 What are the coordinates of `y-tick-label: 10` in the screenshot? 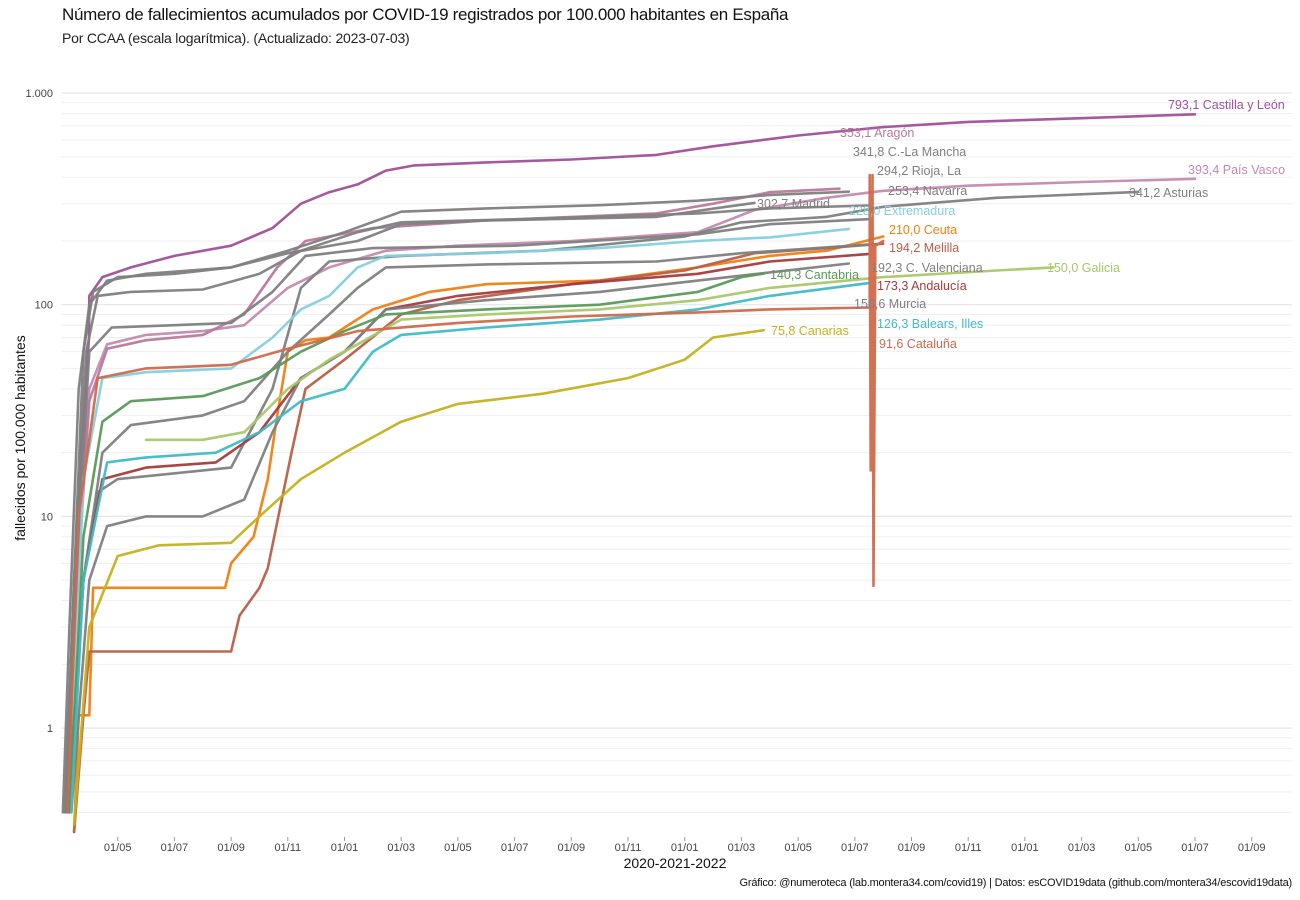 It's located at (47, 517).